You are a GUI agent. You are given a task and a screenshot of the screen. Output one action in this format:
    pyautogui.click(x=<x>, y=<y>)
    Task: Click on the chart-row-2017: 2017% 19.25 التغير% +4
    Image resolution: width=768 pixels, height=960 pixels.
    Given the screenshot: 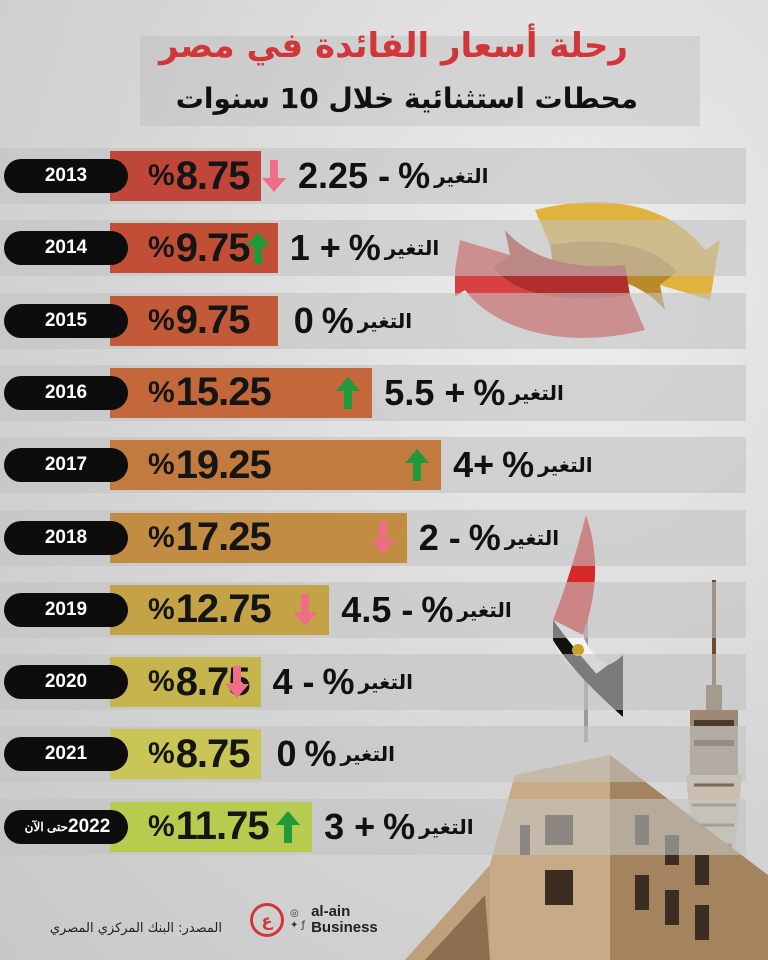 What is the action you would take?
    pyautogui.click(x=384, y=465)
    